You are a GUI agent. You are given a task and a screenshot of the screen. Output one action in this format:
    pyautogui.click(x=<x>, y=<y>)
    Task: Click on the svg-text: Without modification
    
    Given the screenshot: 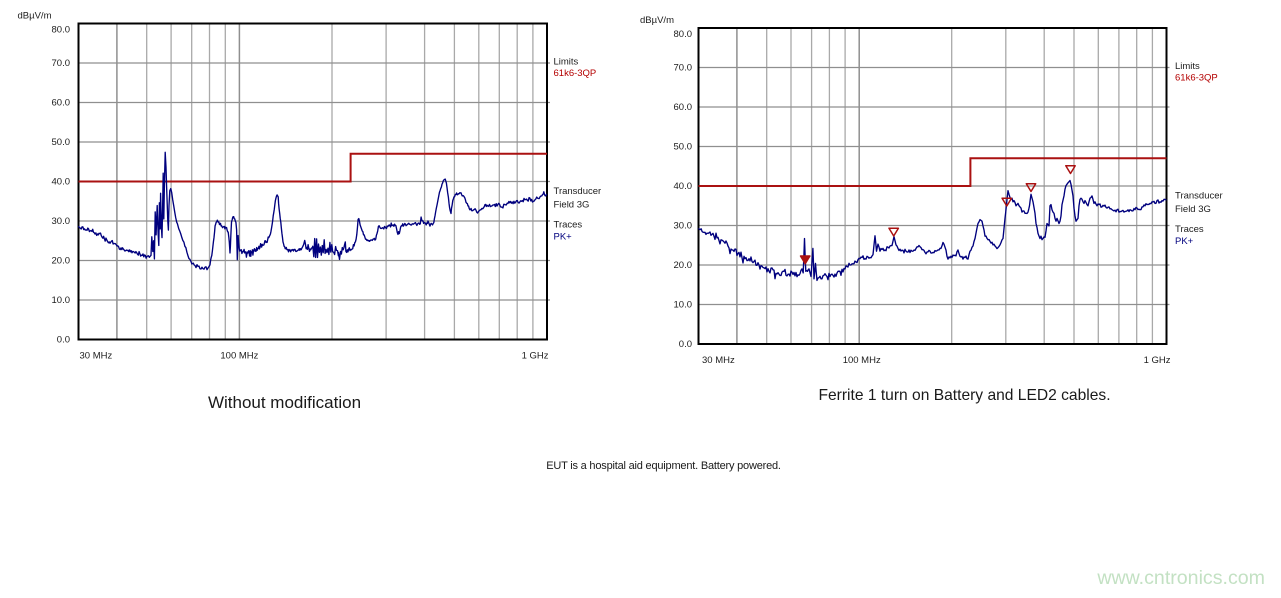 What is the action you would take?
    pyautogui.click(x=284, y=402)
    